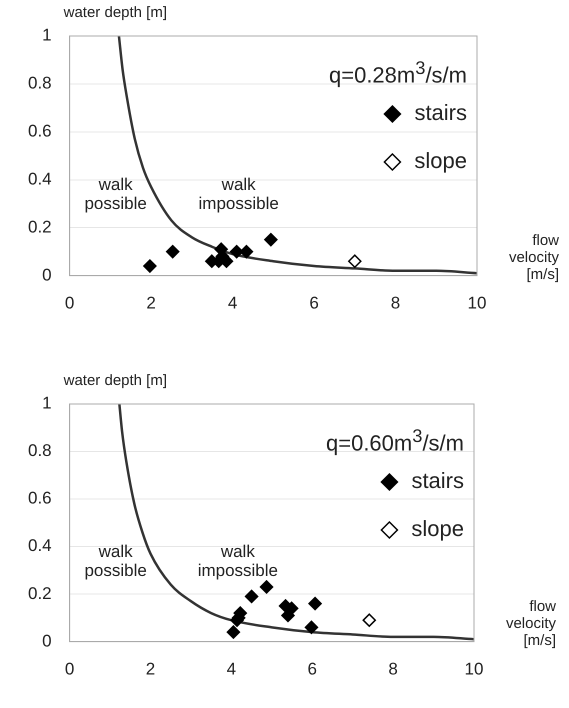  I want to click on annotation: q=0.28m$^{3}$/s/m, so click(398, 72).